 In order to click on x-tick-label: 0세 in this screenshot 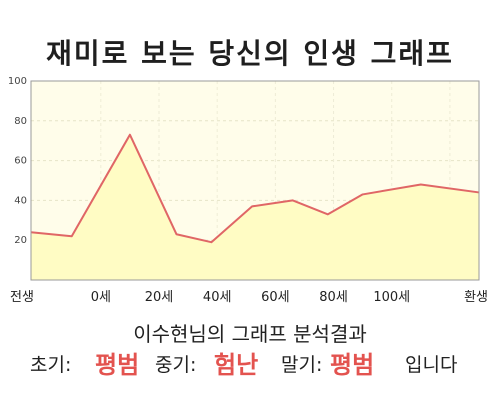, I will do `click(101, 297)`.